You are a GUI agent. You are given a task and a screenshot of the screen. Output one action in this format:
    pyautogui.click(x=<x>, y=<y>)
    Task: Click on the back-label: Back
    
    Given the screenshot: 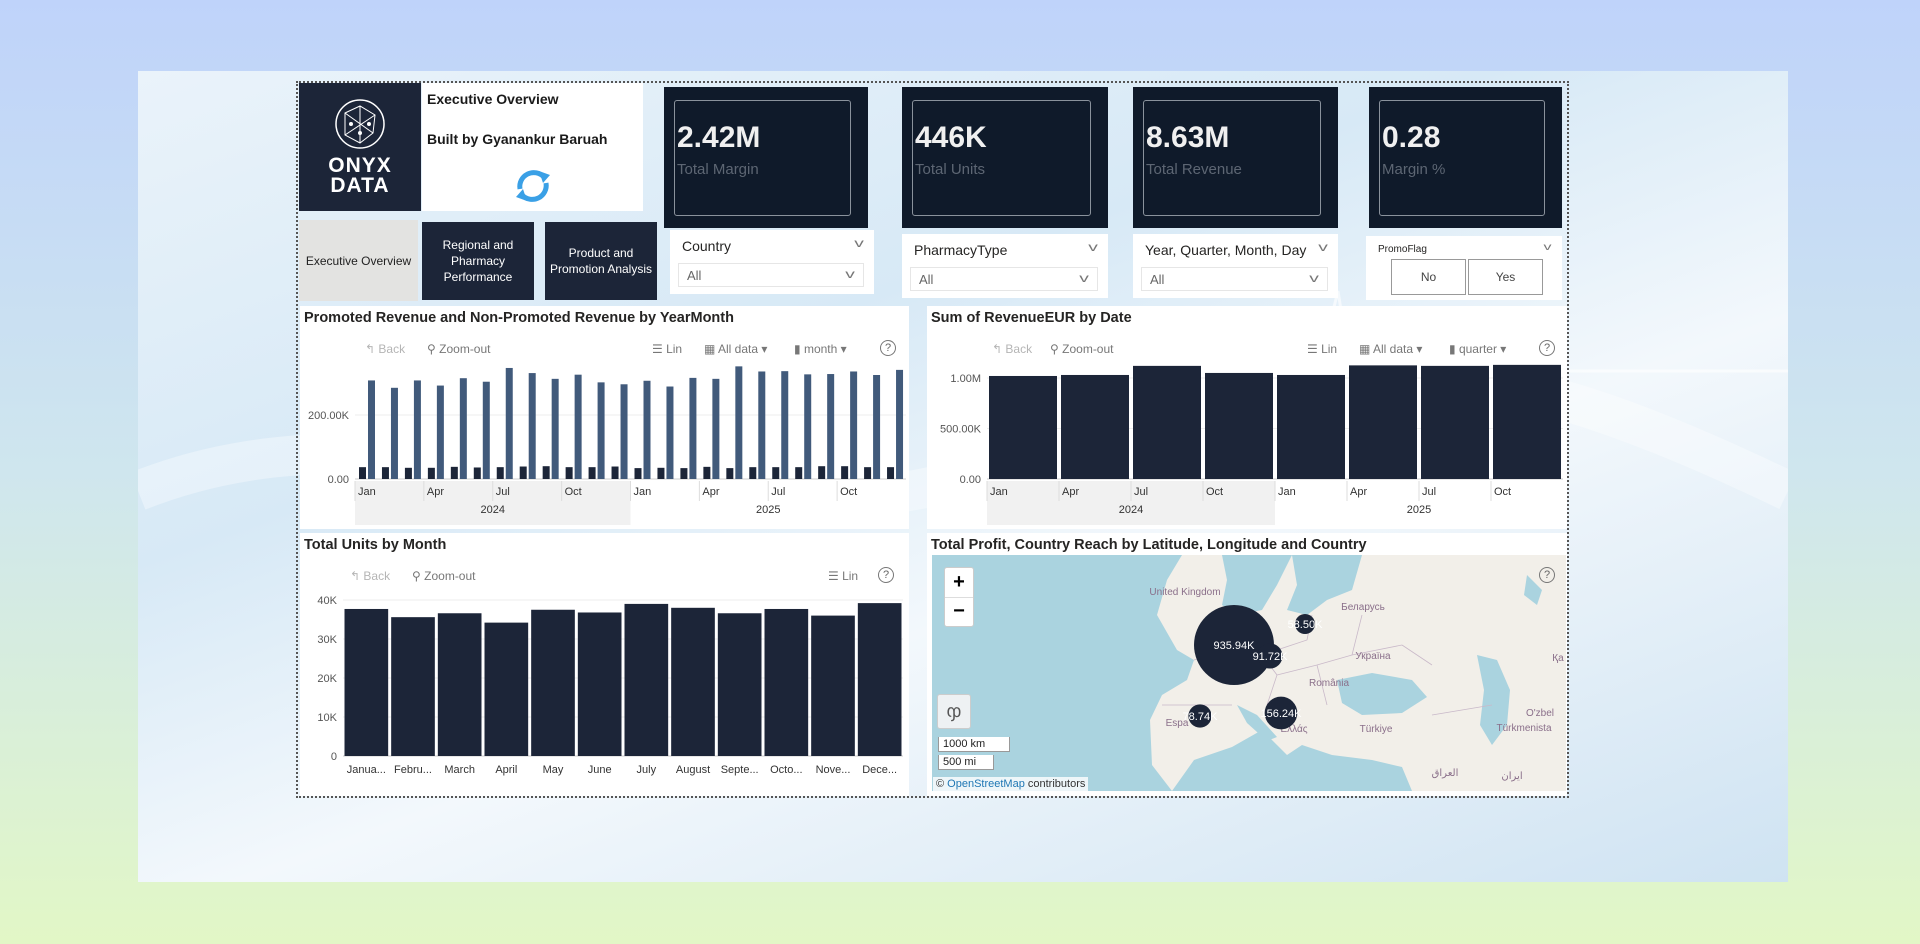 What is the action you would take?
    pyautogui.click(x=392, y=349)
    